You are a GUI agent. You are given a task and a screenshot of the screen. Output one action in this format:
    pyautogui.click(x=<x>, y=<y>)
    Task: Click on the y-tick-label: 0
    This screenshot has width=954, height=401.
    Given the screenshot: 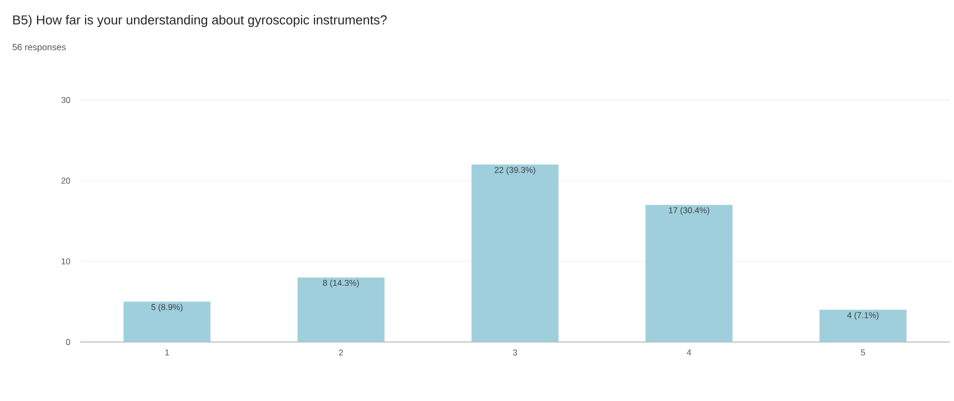 What is the action you would take?
    pyautogui.click(x=68, y=342)
    